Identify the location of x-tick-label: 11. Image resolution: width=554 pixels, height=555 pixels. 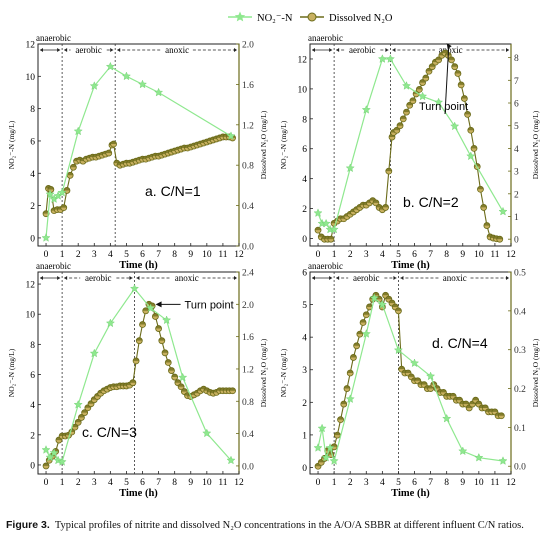
(494, 483).